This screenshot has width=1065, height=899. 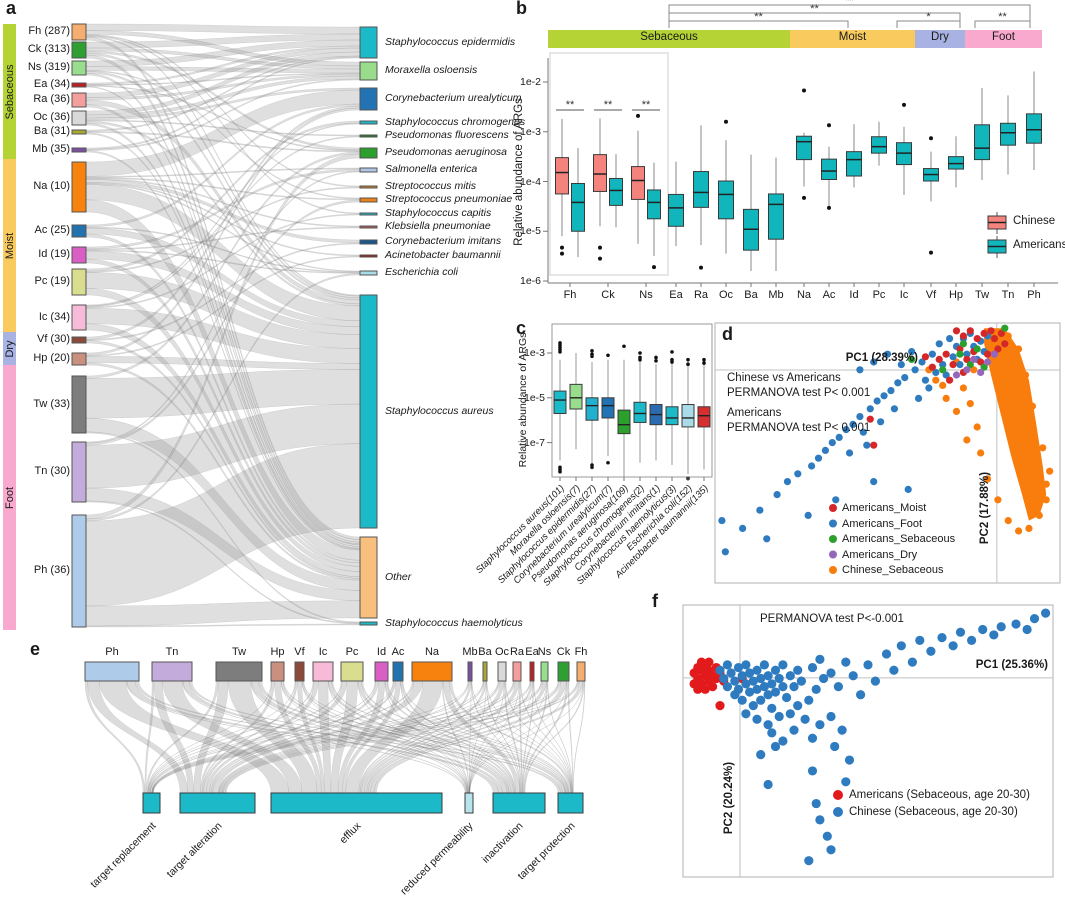 What do you see at coordinates (608, 105) in the screenshot?
I see `b-pair-sig-stars: **` at bounding box center [608, 105].